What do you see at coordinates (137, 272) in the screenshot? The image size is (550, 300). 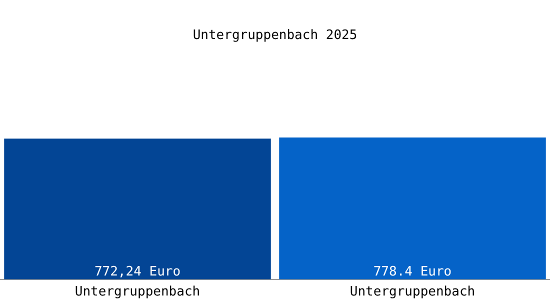 I see `data-label: 772,24 Euro` at bounding box center [137, 272].